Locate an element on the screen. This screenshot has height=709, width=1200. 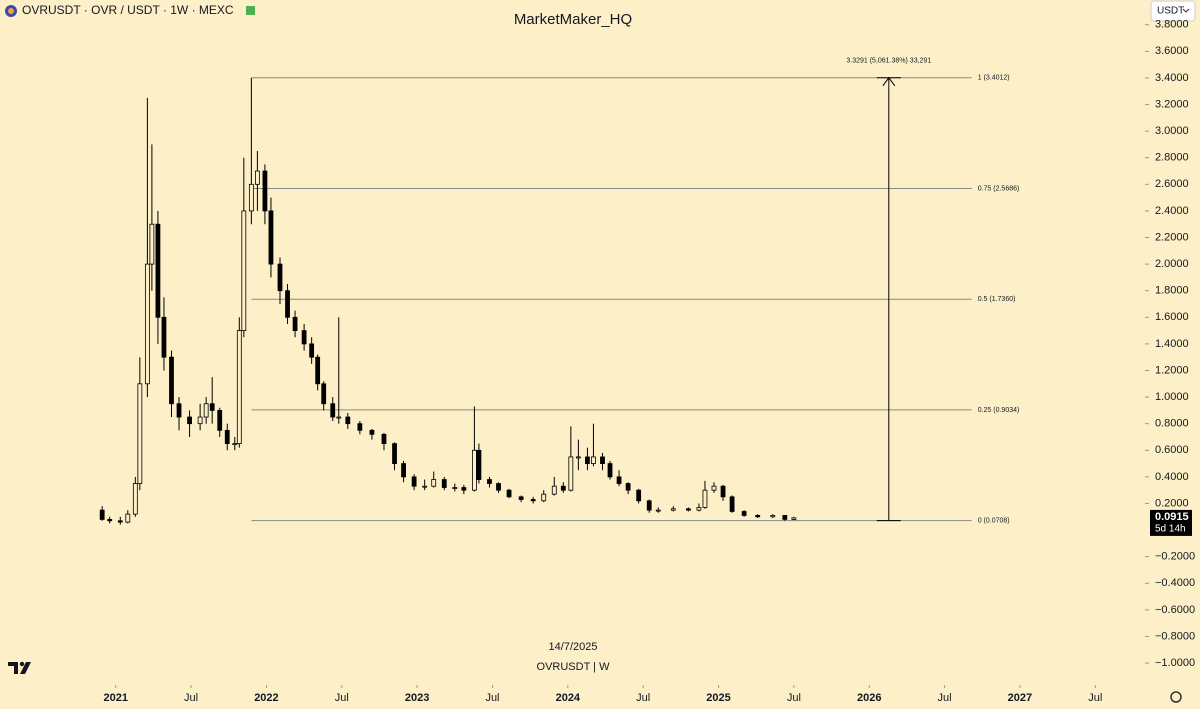
y-tick-label: −0.4000 is located at coordinates (1175, 583).